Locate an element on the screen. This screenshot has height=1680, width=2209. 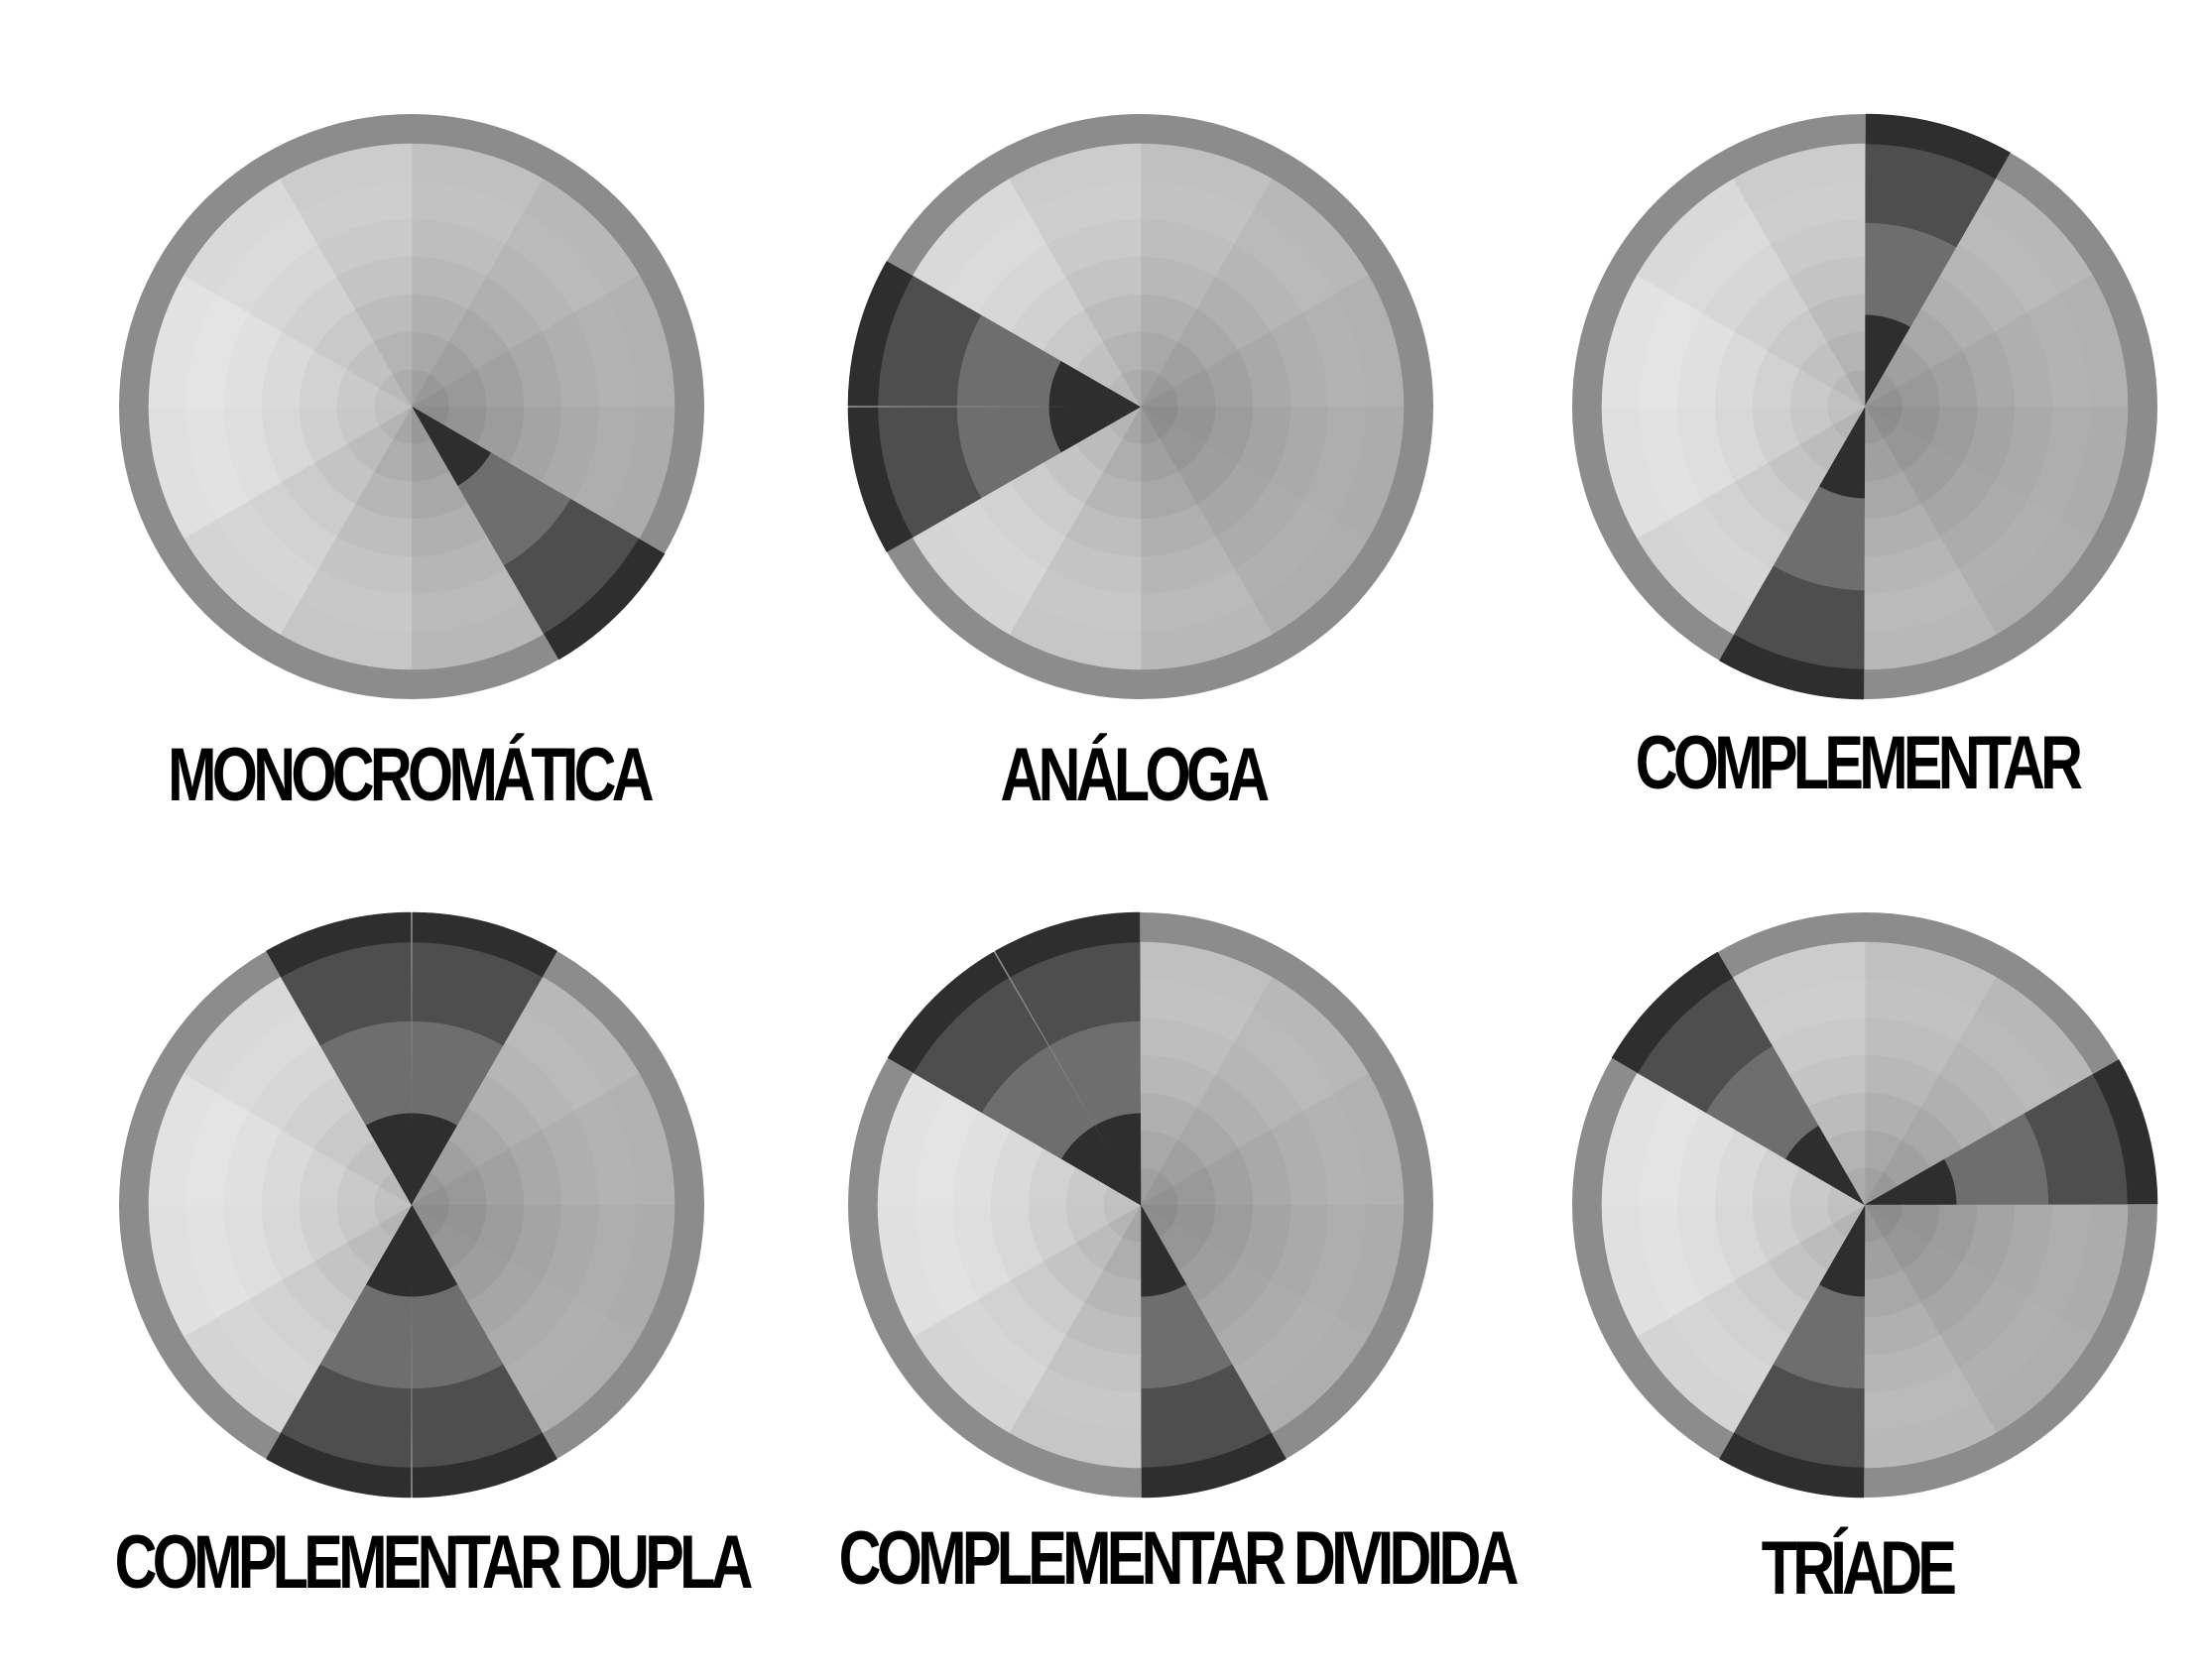
wheel-triade is located at coordinates (1865, 1205).